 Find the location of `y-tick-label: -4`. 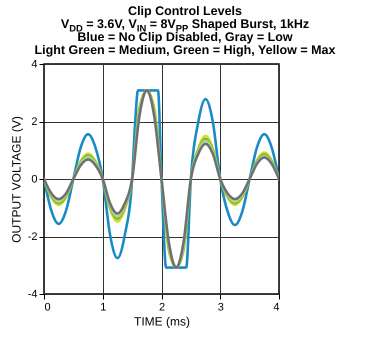

y-tick-label: -4 is located at coordinates (33, 294).